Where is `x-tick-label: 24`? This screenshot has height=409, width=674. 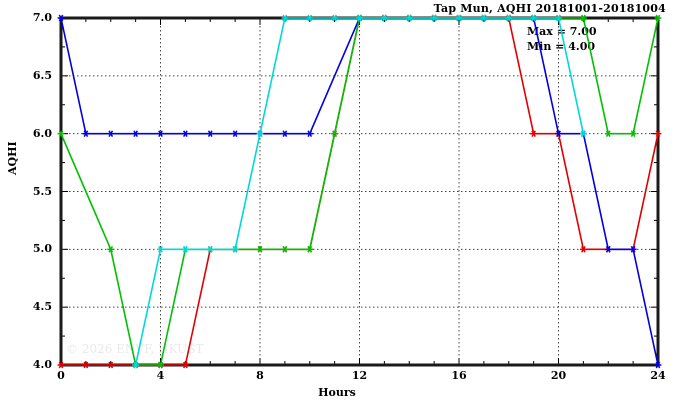 x-tick-label: 24 is located at coordinates (658, 375).